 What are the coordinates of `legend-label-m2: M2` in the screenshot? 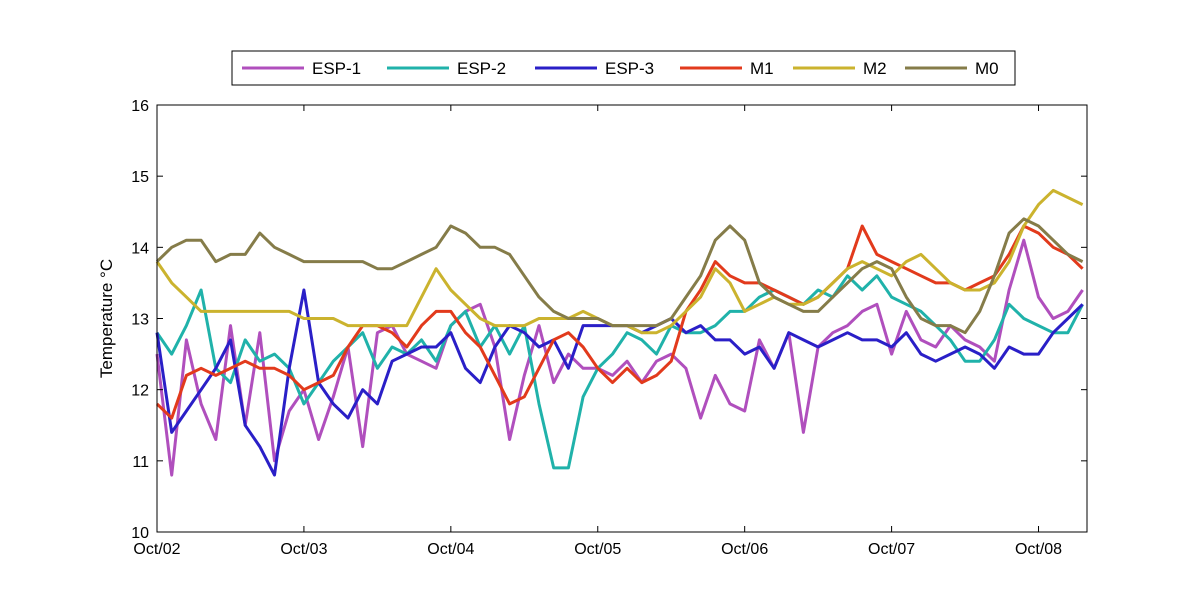 It's located at (875, 68).